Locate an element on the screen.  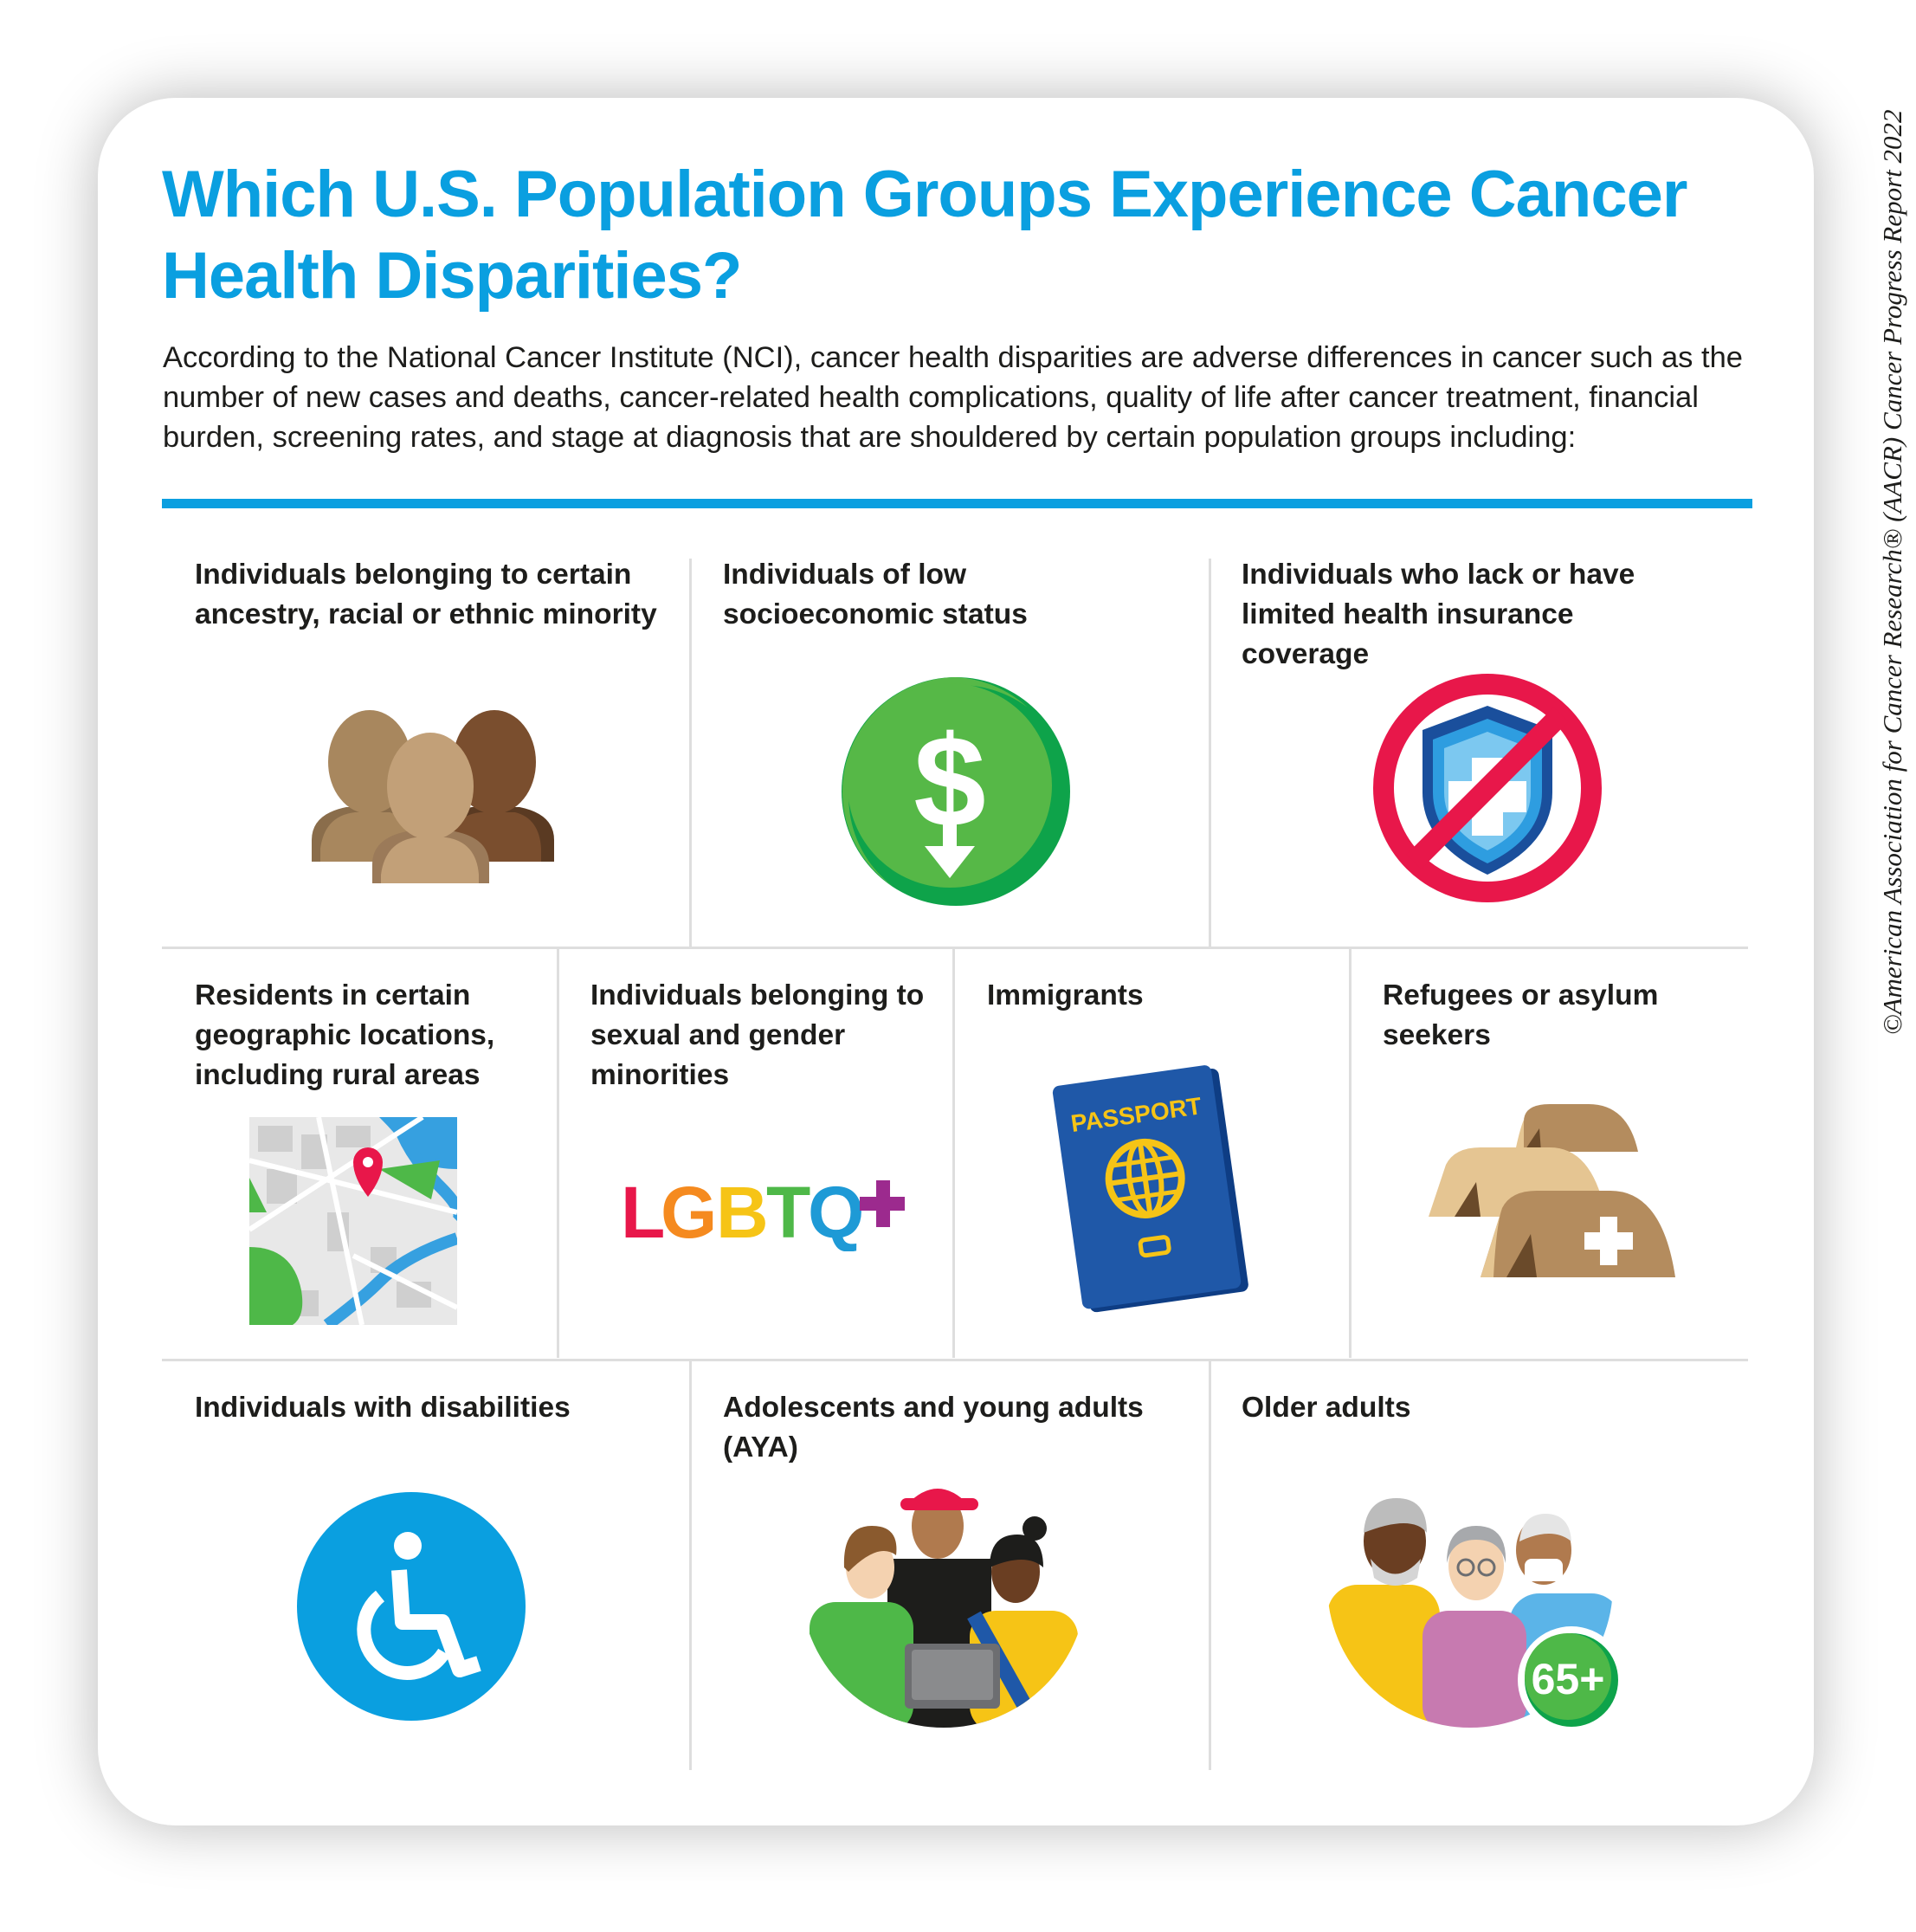
tents-icon is located at coordinates (1552, 1190).